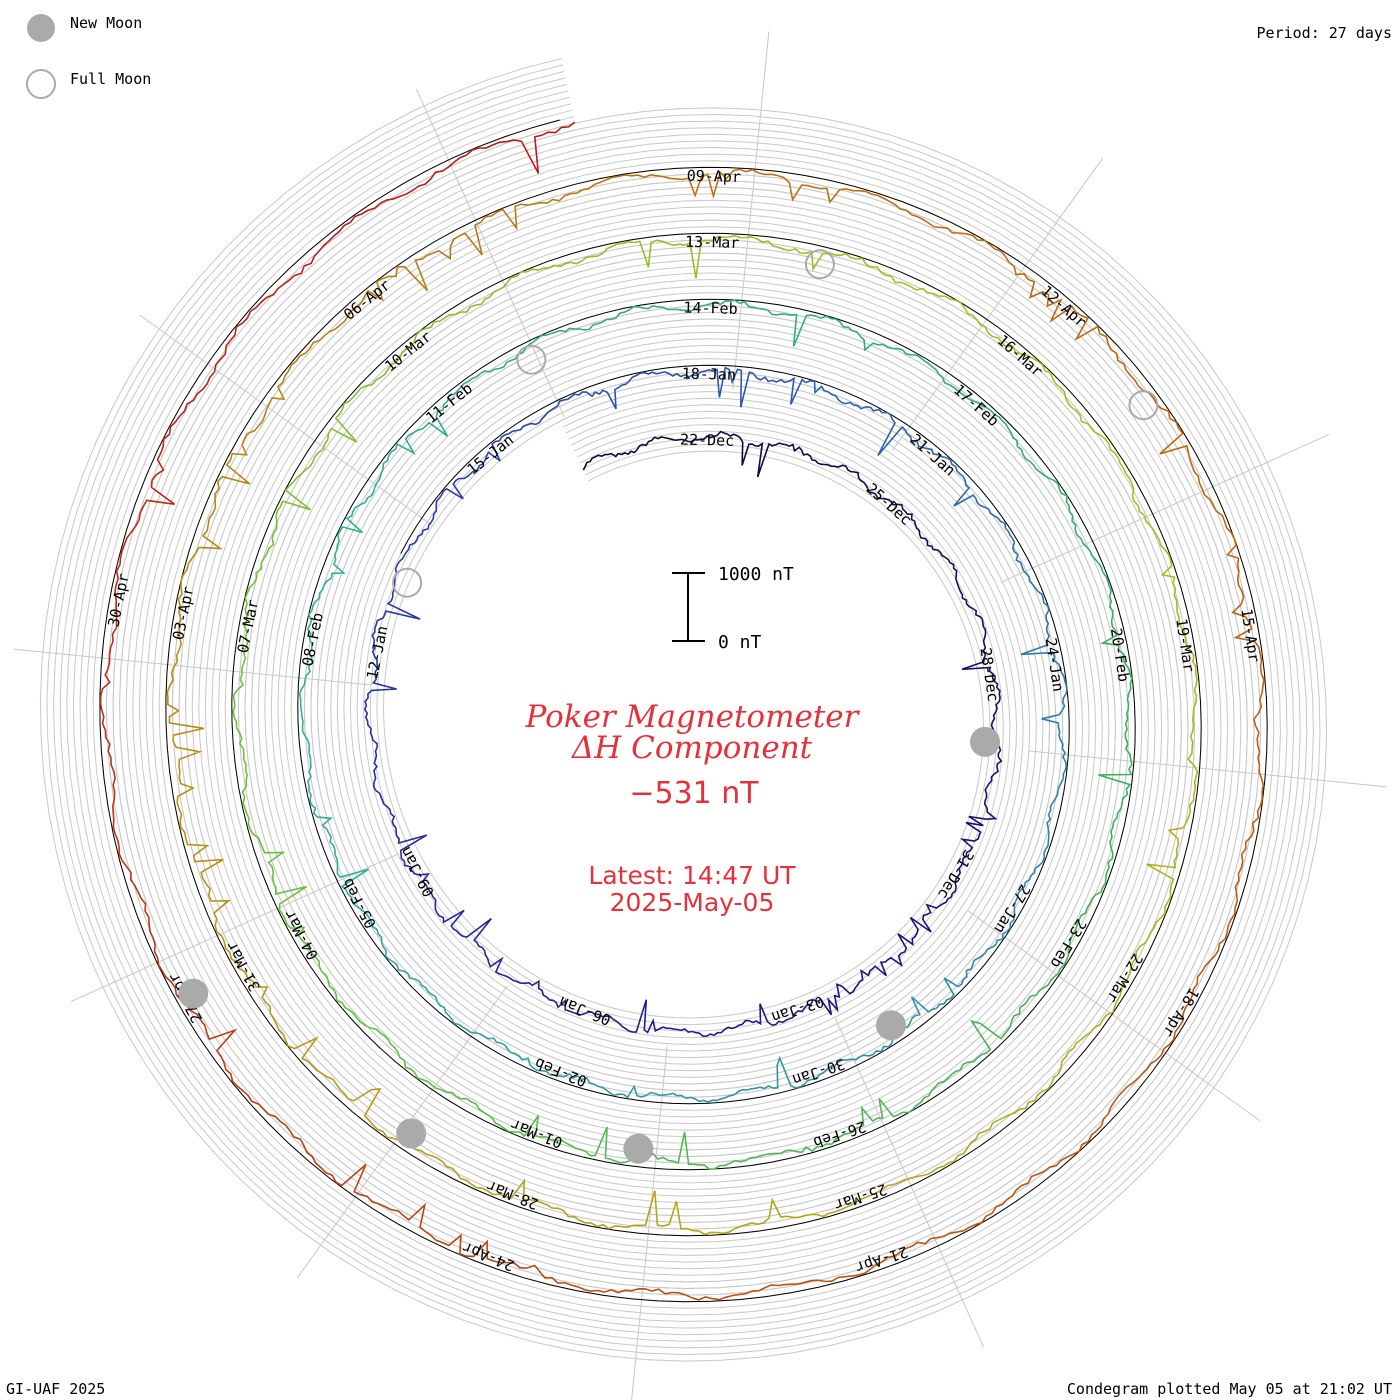  What do you see at coordinates (243, 966) in the screenshot?
I see `date-label: 31-Mar` at bounding box center [243, 966].